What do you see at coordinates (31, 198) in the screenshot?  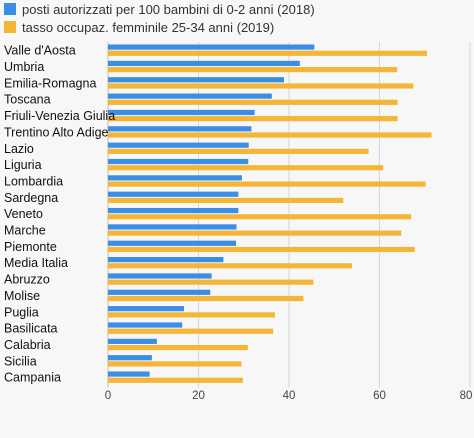 I see `category-label: Sardegna` at bounding box center [31, 198].